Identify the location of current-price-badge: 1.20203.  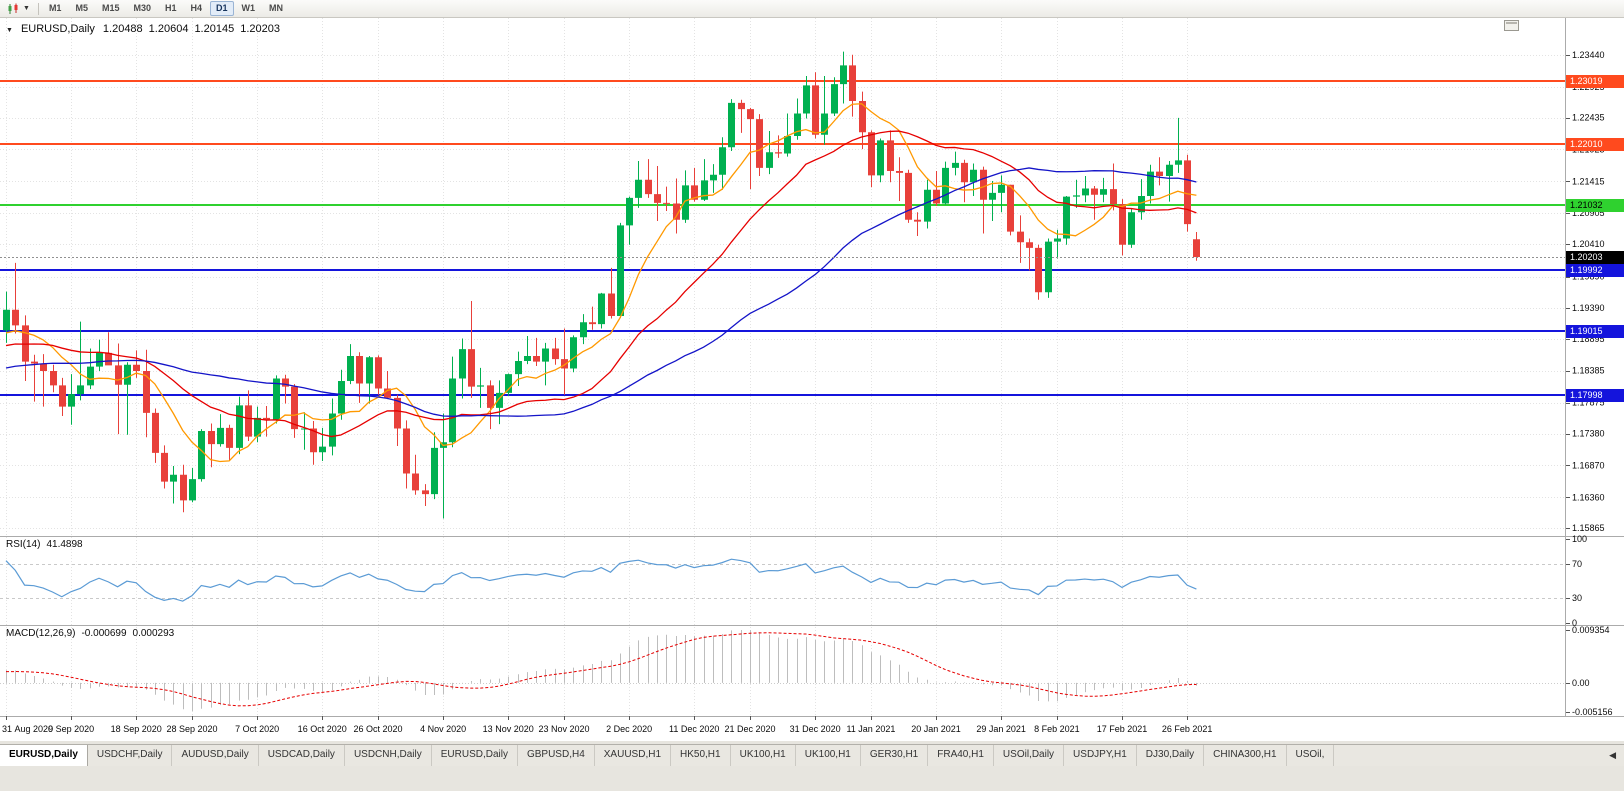
(1595, 257).